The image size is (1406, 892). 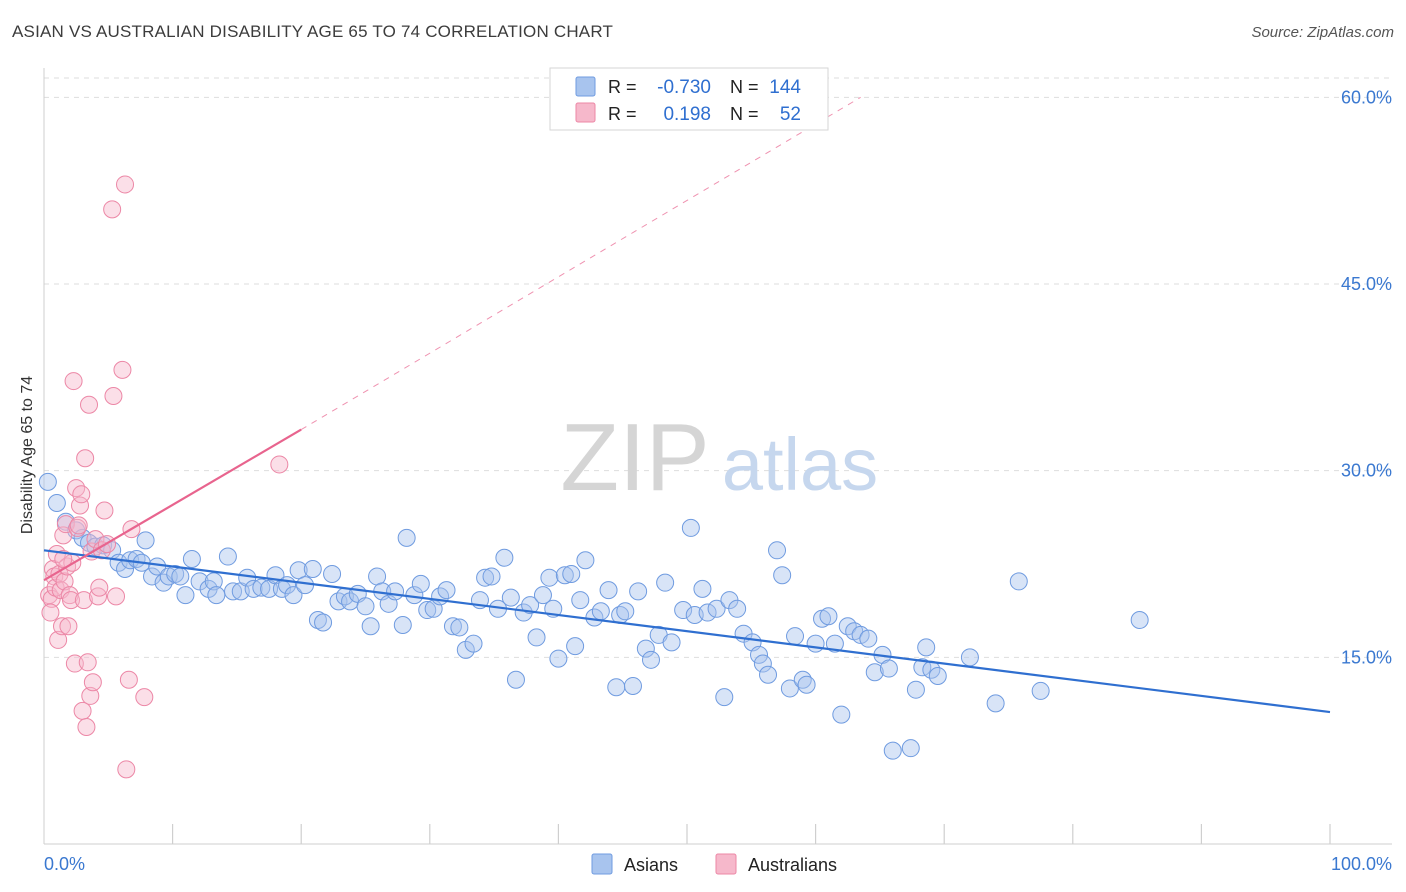 What do you see at coordinates (790, 114) in the screenshot?
I see `stats-n-value-australians: 52` at bounding box center [790, 114].